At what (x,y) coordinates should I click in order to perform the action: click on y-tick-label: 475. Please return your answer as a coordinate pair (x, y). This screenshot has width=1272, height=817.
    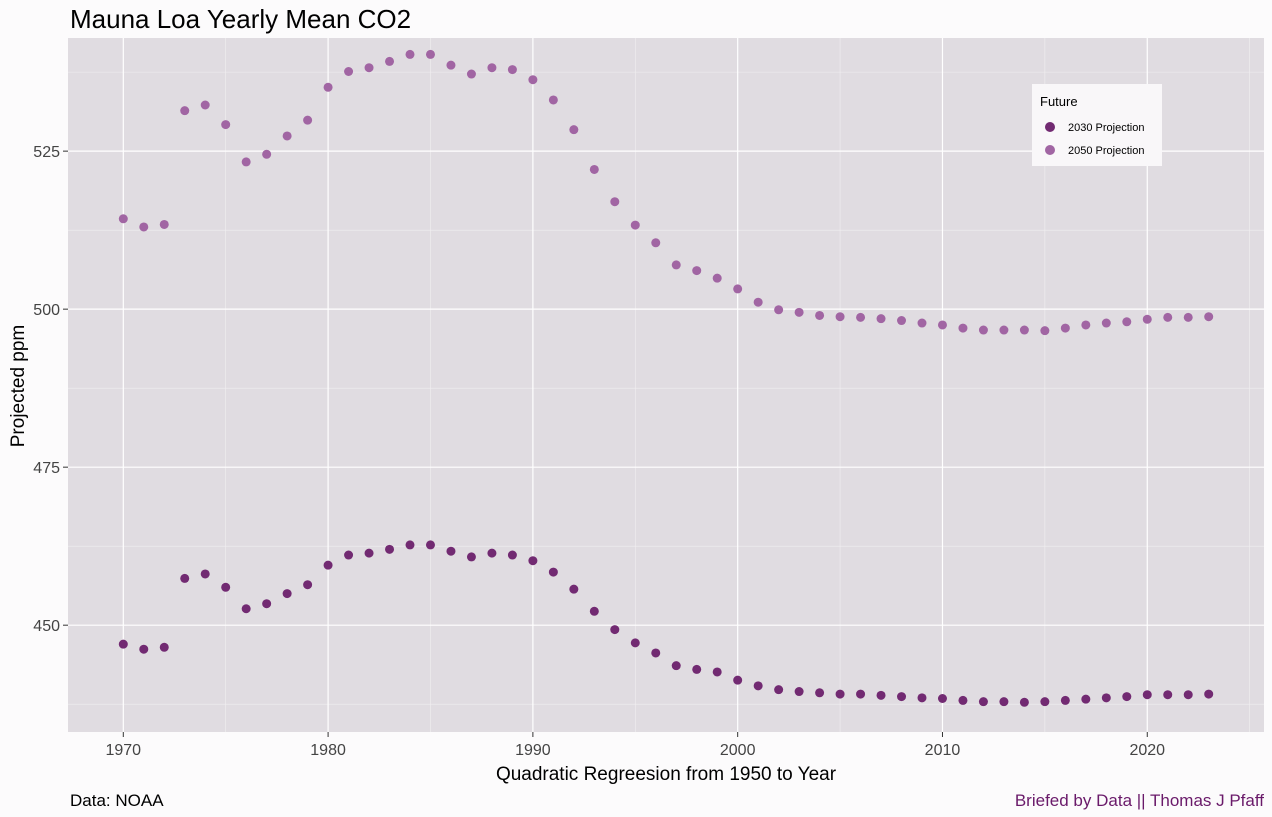
    Looking at the image, I should click on (46, 468).